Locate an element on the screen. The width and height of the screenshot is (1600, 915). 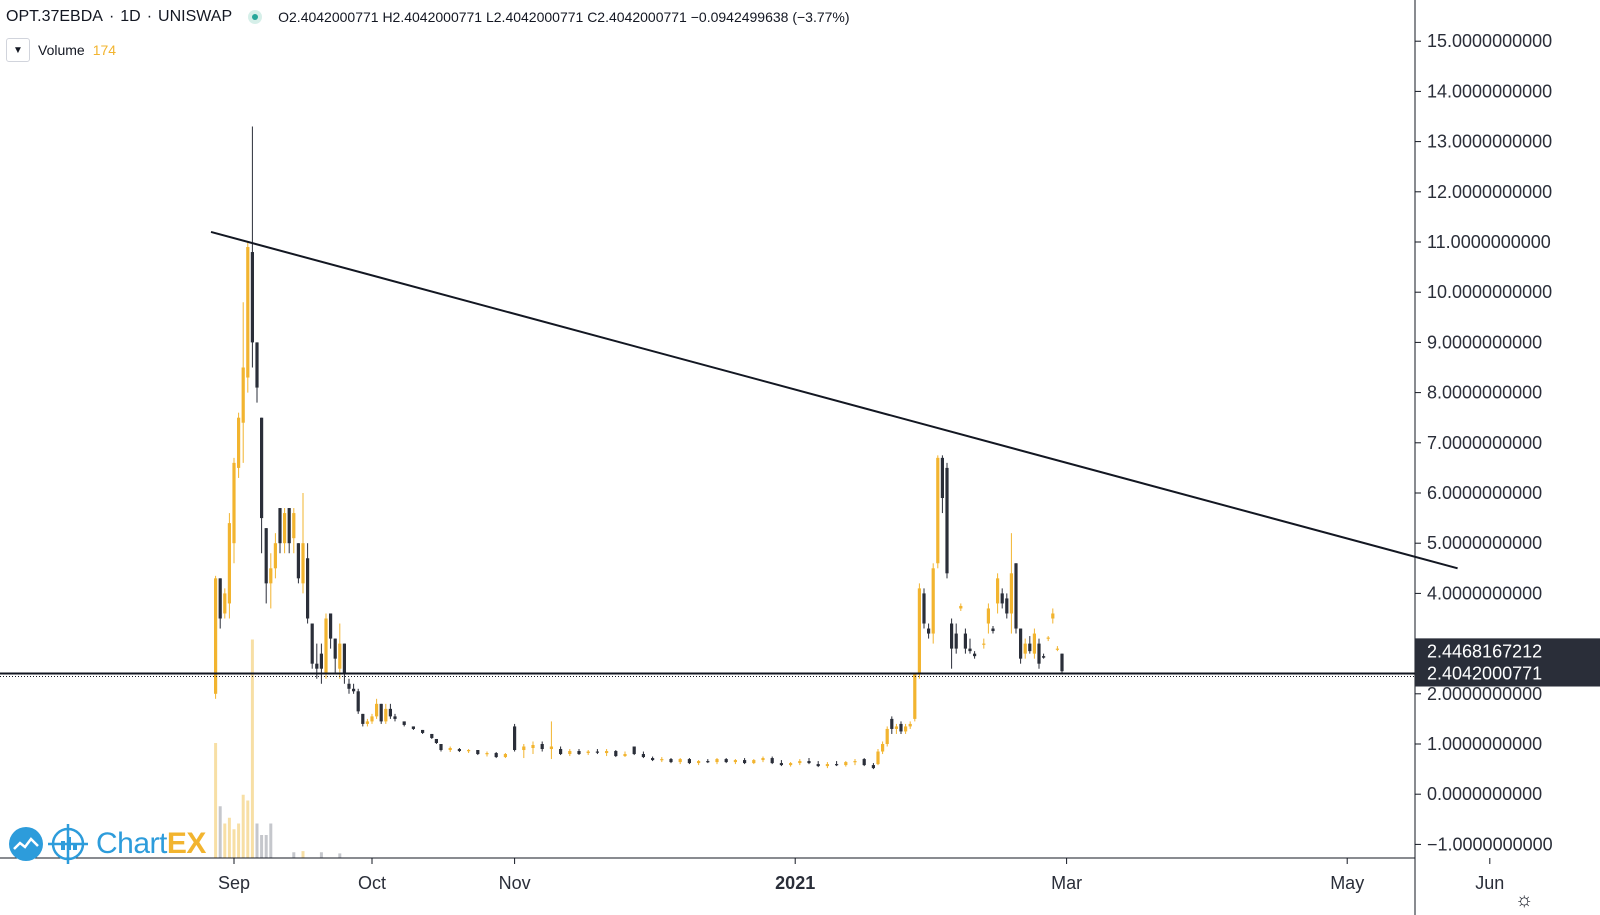
gear-icon: ☼ is located at coordinates (1524, 900).